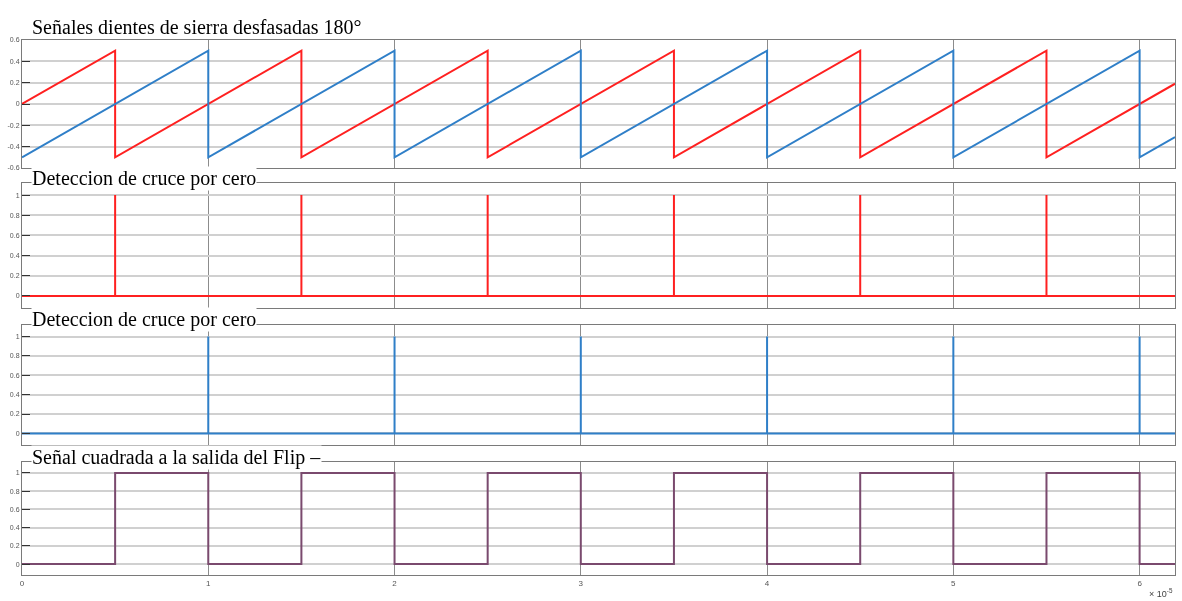 This screenshot has height=601, width=1182. I want to click on x-tick-label: 3, so click(581, 583).